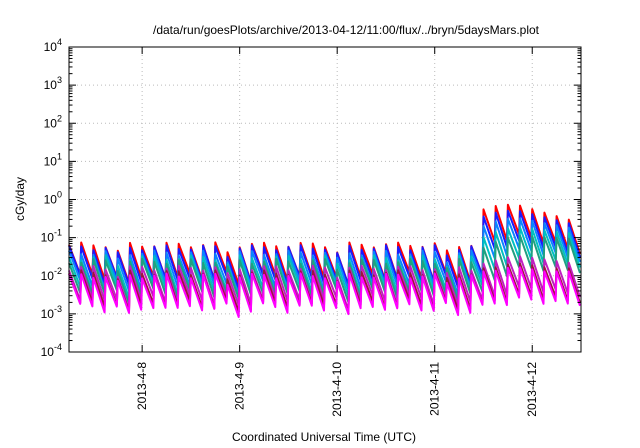 This screenshot has height=448, width=640. Describe the element at coordinates (53, 83) in the screenshot. I see `y-tick-label: 10³` at that location.